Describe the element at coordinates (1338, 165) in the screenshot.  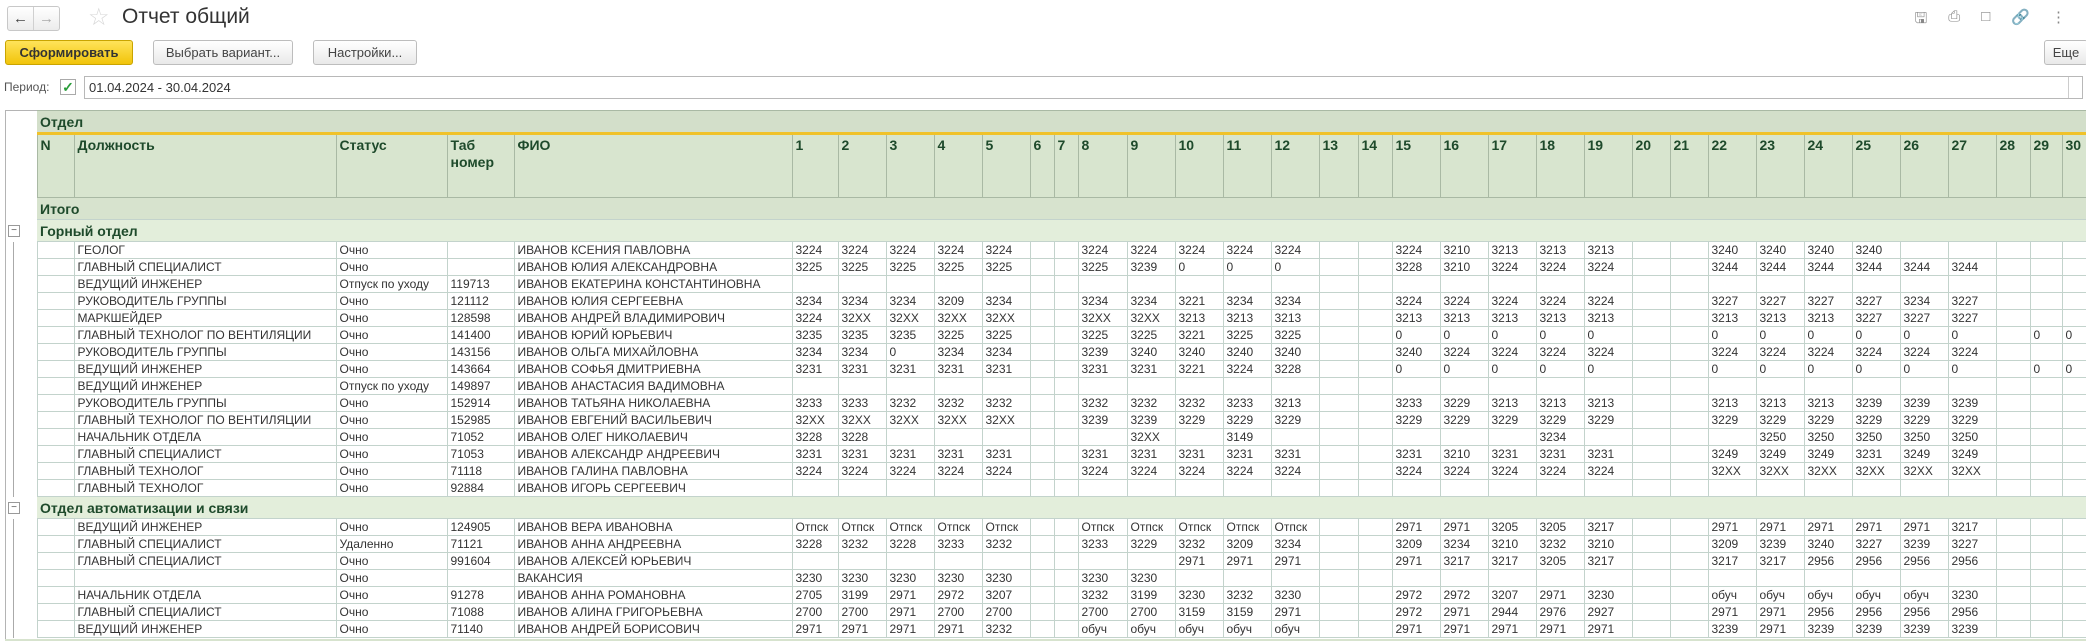
I see `column-header: 13` at that location.